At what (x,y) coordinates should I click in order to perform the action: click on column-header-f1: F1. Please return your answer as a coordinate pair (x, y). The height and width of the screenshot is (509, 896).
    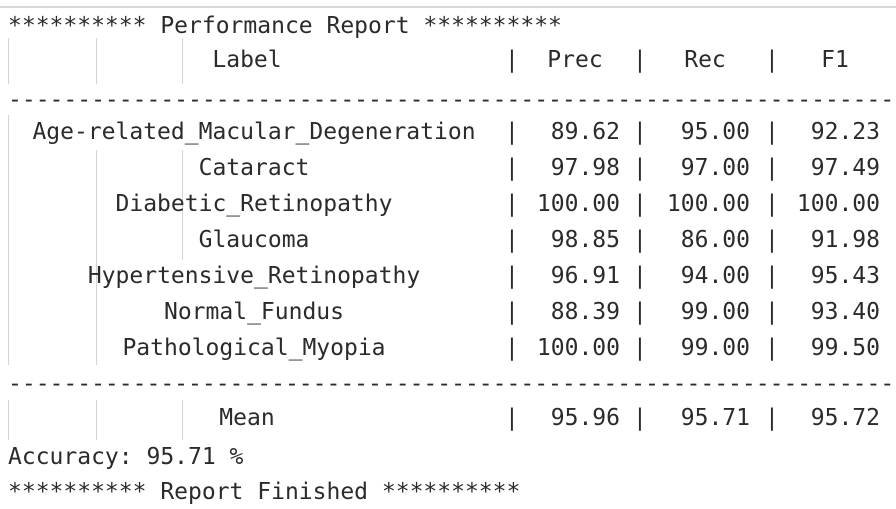
    Looking at the image, I should click on (835, 60).